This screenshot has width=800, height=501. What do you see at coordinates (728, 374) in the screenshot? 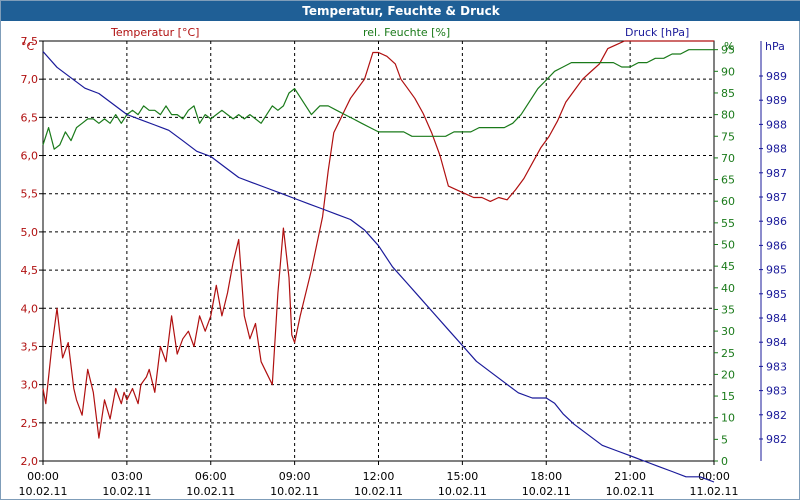
I see `y-tick-label-humidity: 20` at bounding box center [728, 374].